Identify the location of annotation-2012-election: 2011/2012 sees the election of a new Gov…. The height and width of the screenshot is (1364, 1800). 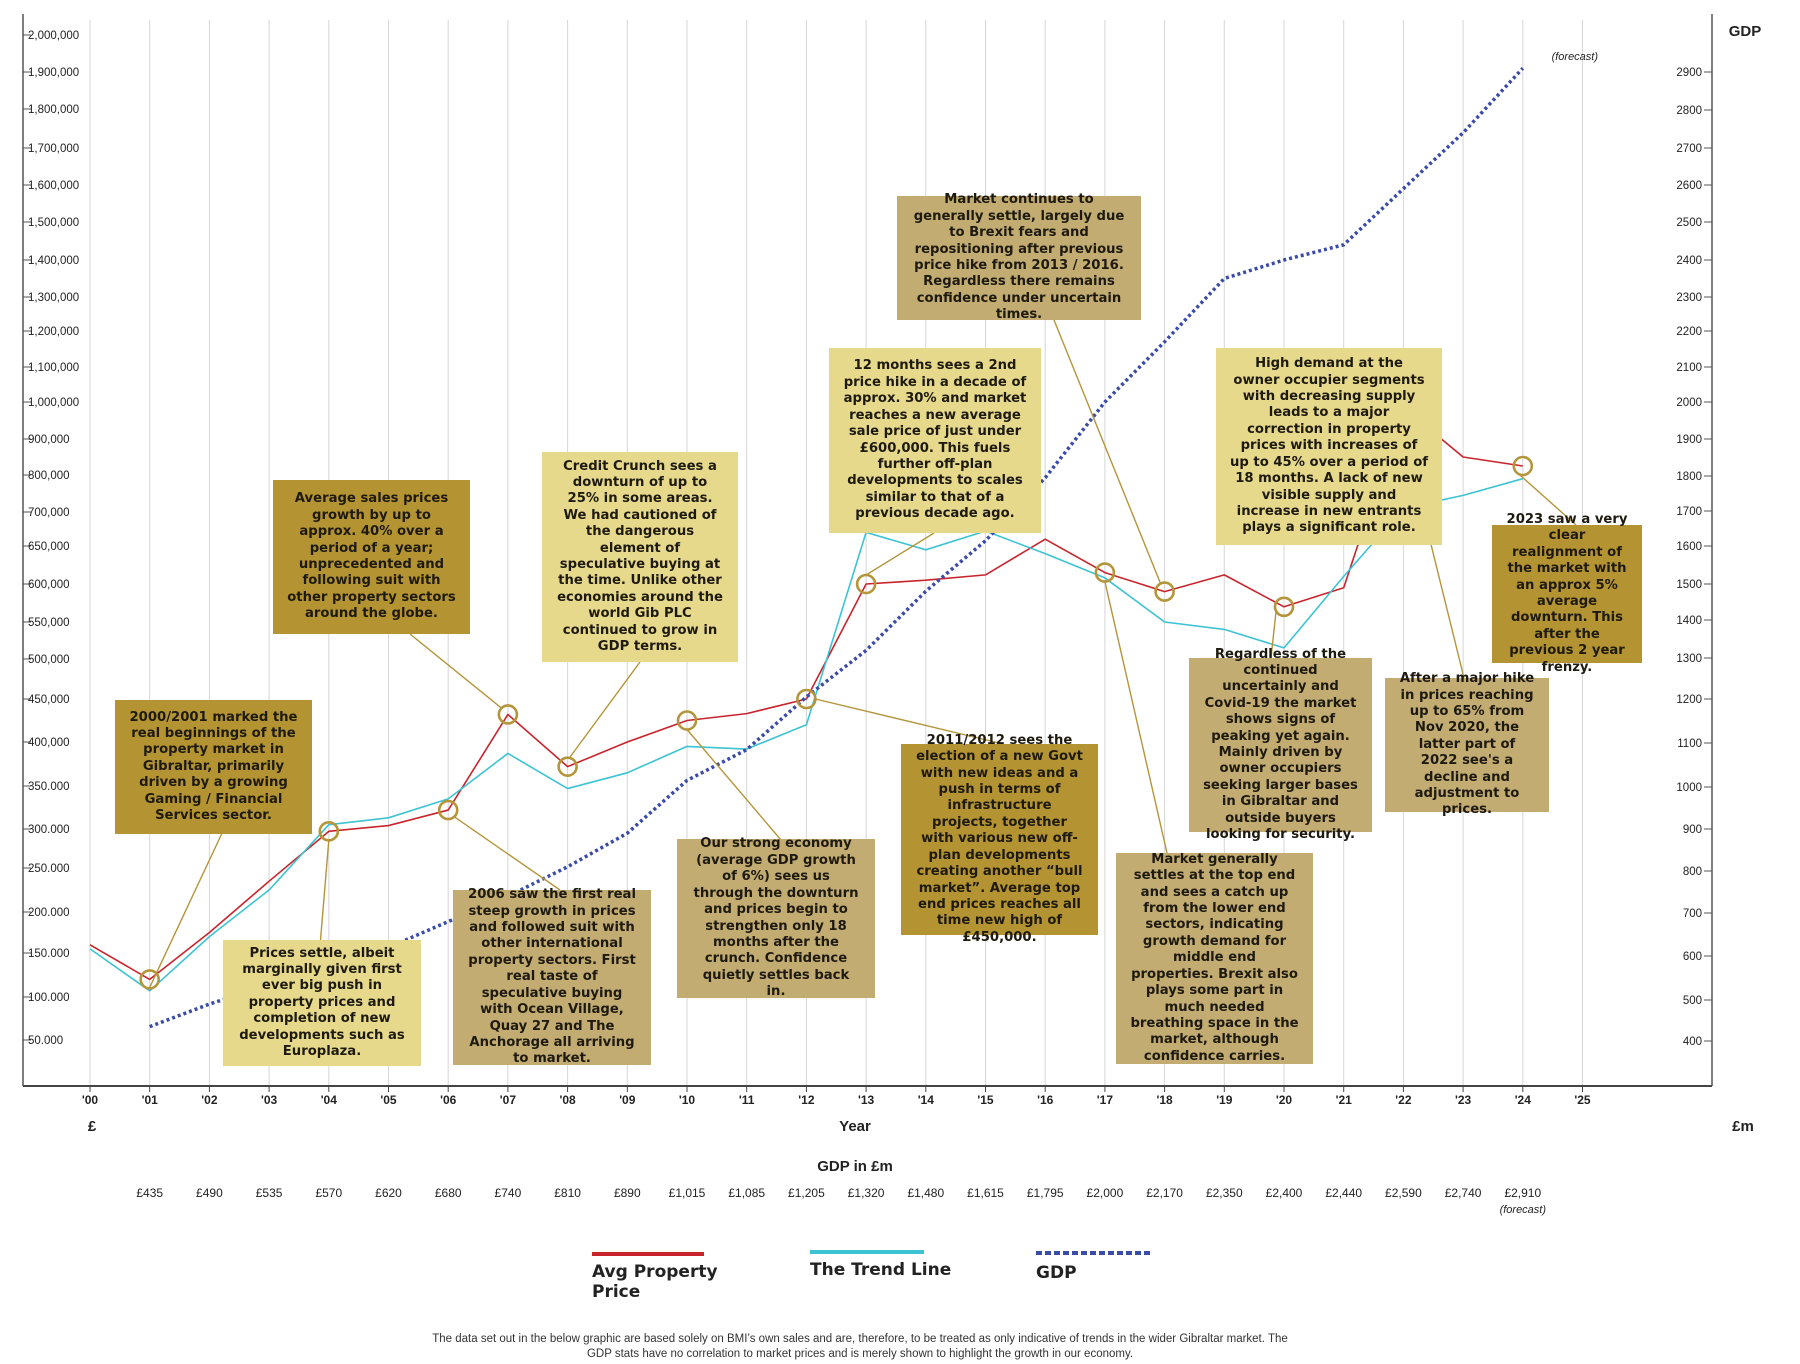
(999, 839).